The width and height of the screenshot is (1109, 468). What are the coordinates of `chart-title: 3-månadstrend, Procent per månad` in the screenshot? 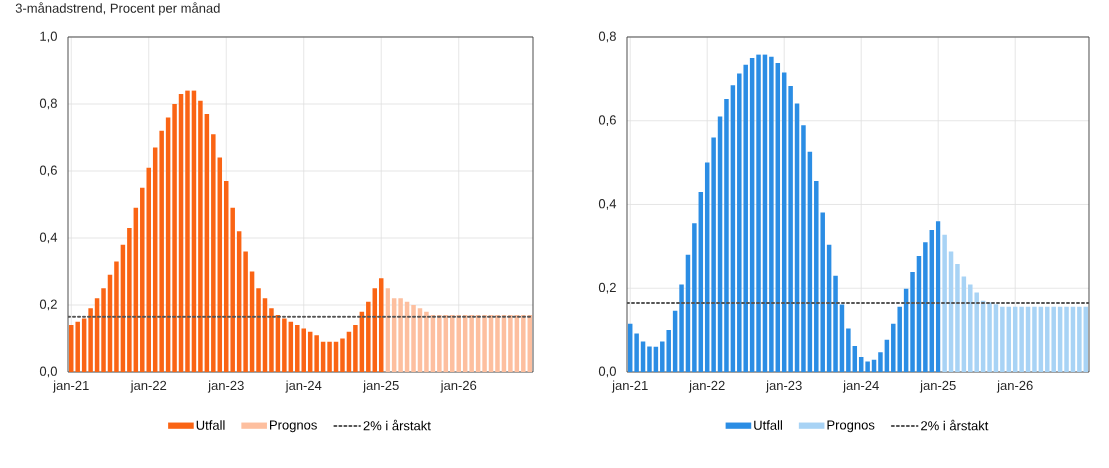 It's located at (117, 9).